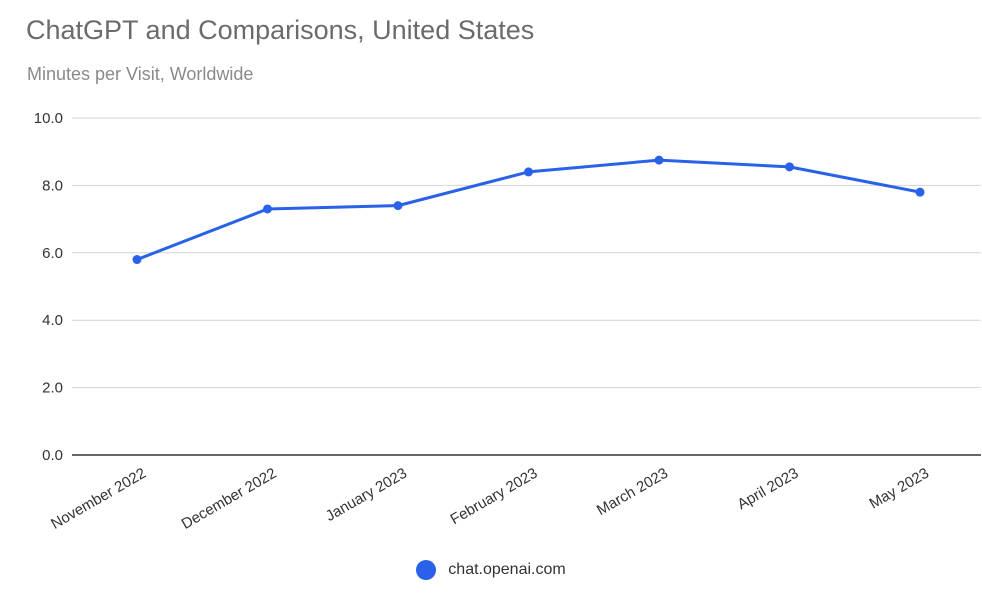 The image size is (982, 608). What do you see at coordinates (52, 185) in the screenshot?
I see `y-tick-label: 8.0` at bounding box center [52, 185].